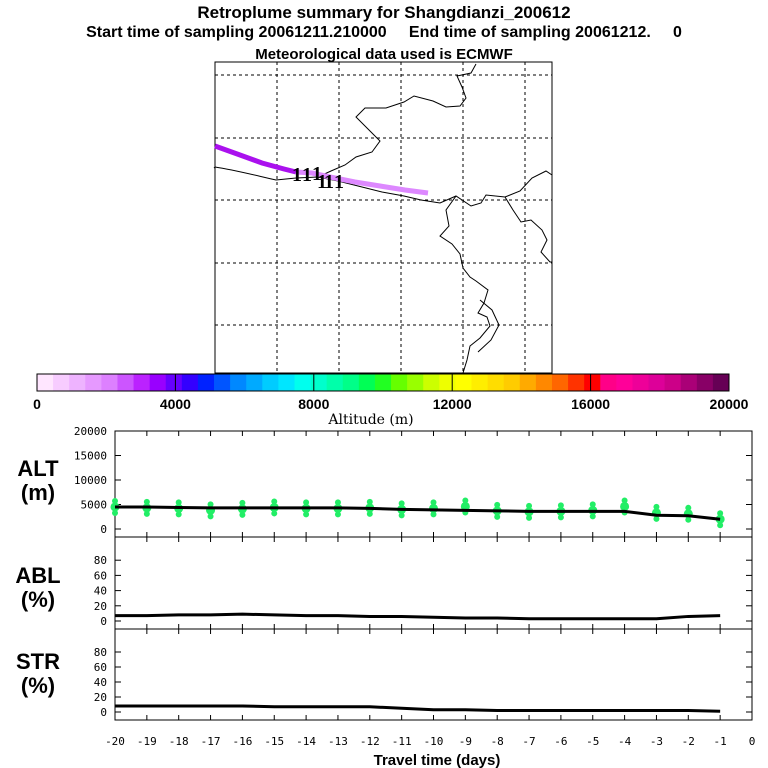  I want to click on x-tick-label: 0, so click(752, 741).